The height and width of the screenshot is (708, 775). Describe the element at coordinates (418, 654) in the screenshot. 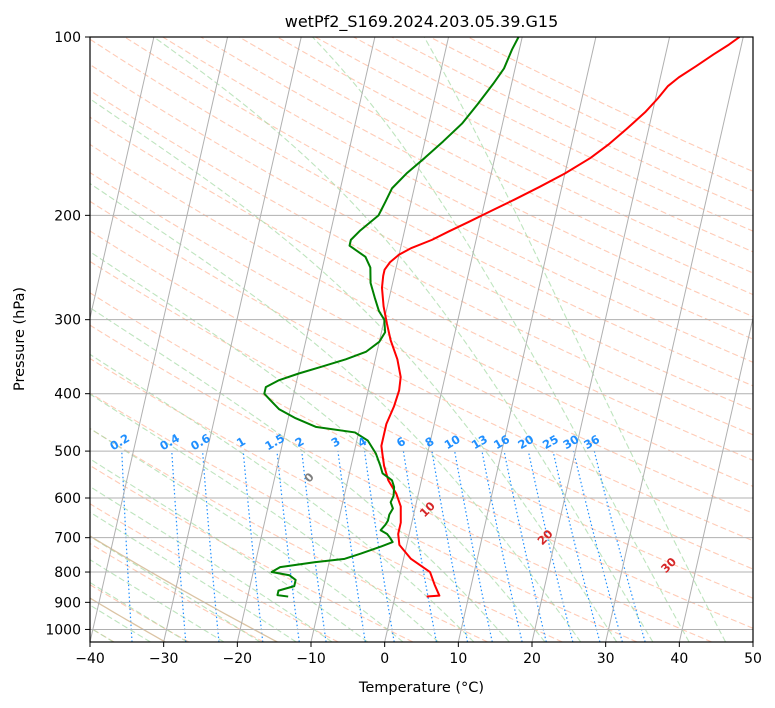

I see `x-axis: −40 −30 −20 −10 0 10 20 30 40 50` at that location.